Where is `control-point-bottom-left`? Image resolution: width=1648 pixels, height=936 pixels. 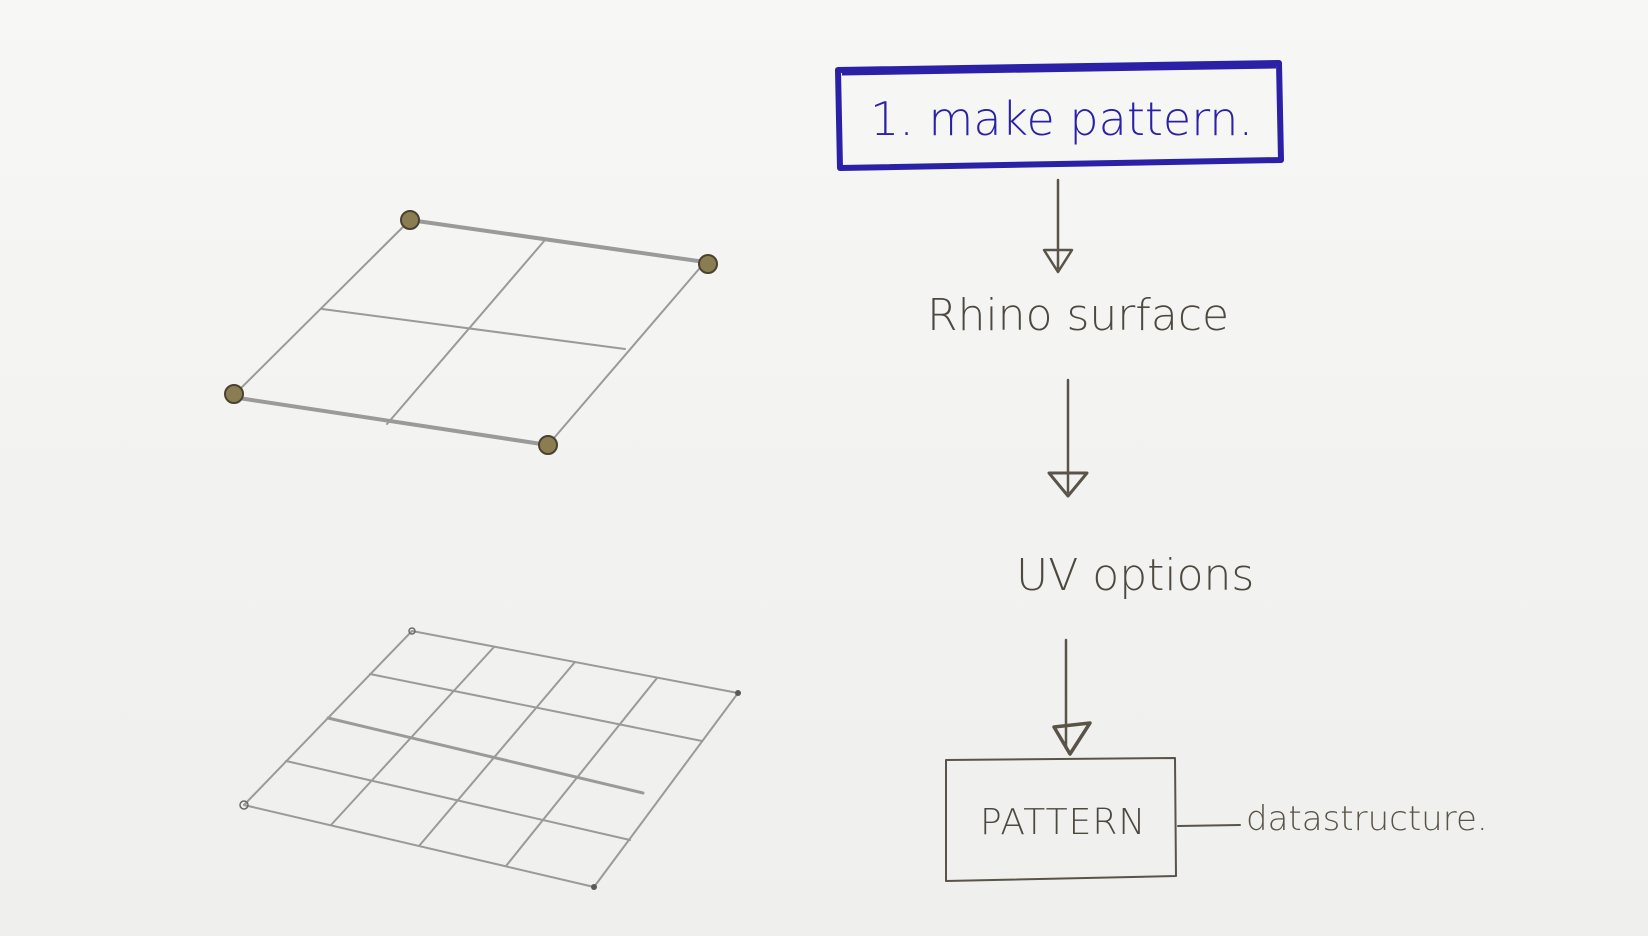 control-point-bottom-left is located at coordinates (234, 394).